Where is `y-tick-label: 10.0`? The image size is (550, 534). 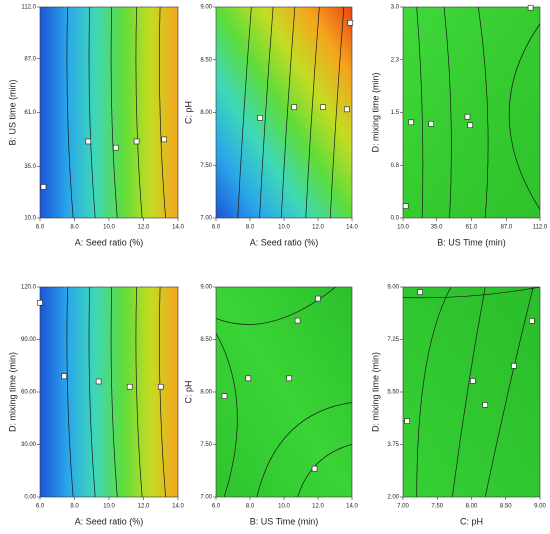
y-tick-label: 10.0 is located at coordinates (30, 219).